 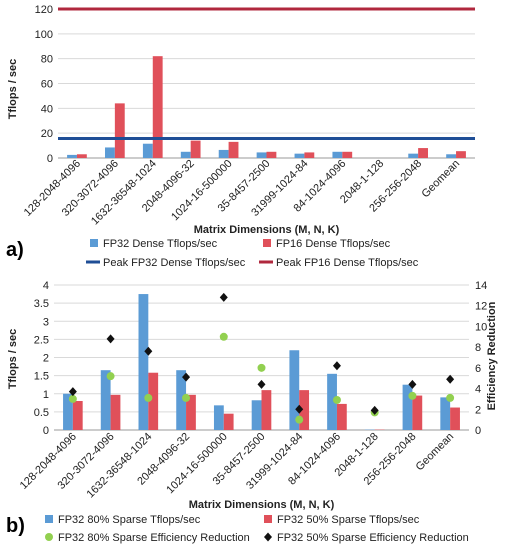 I want to click on legend-label: FP32 50% Sparse Efficiency Reduction, so click(x=373, y=538).